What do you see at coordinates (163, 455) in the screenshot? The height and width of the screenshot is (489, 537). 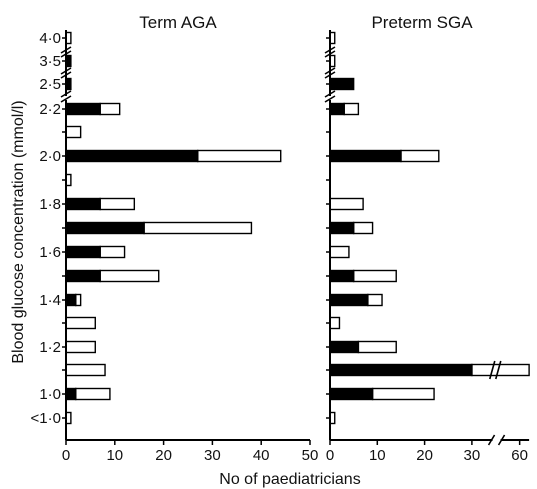 I see `left-x-tick-label-2: 20` at bounding box center [163, 455].